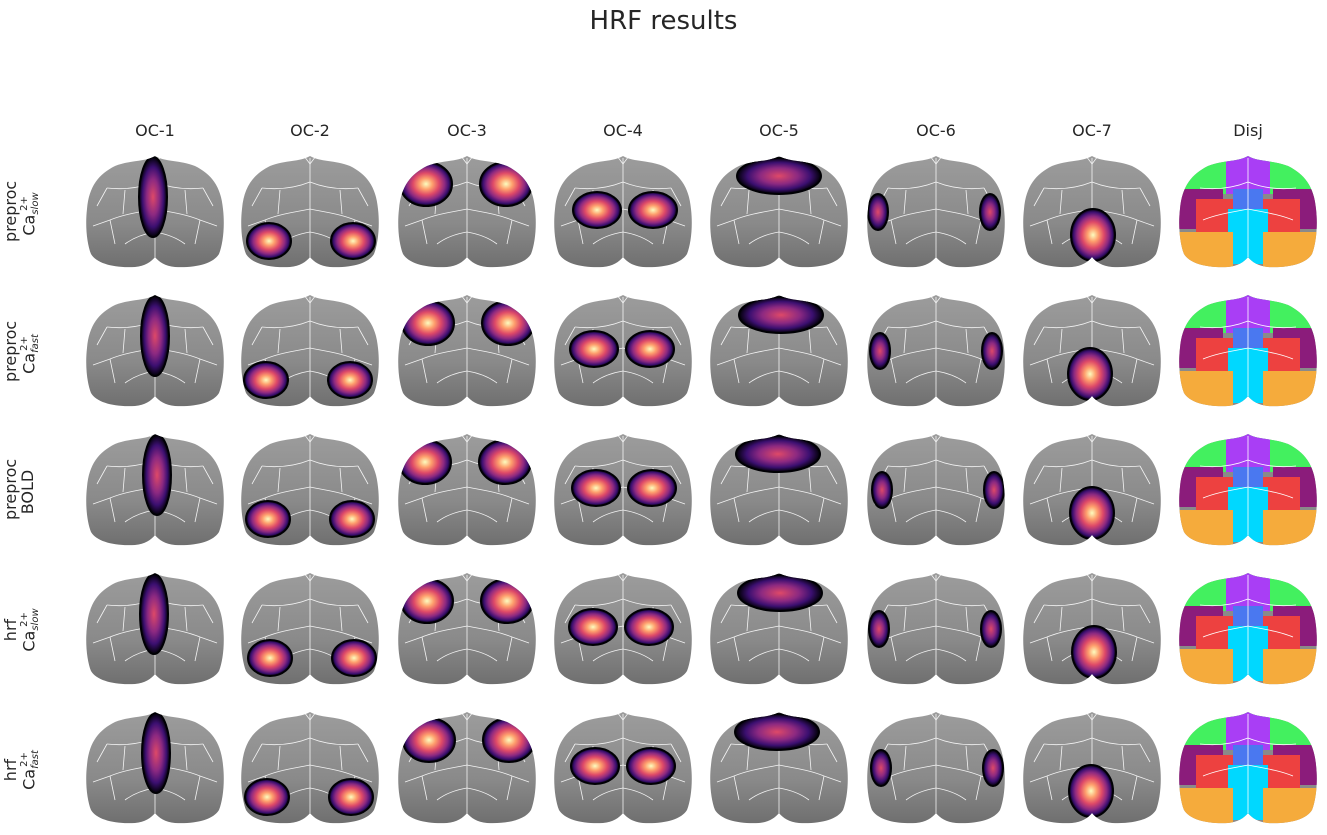 The image size is (1327, 835). Describe the element at coordinates (155, 130) in the screenshot. I see `column-header-oc-1: OC-1` at that location.